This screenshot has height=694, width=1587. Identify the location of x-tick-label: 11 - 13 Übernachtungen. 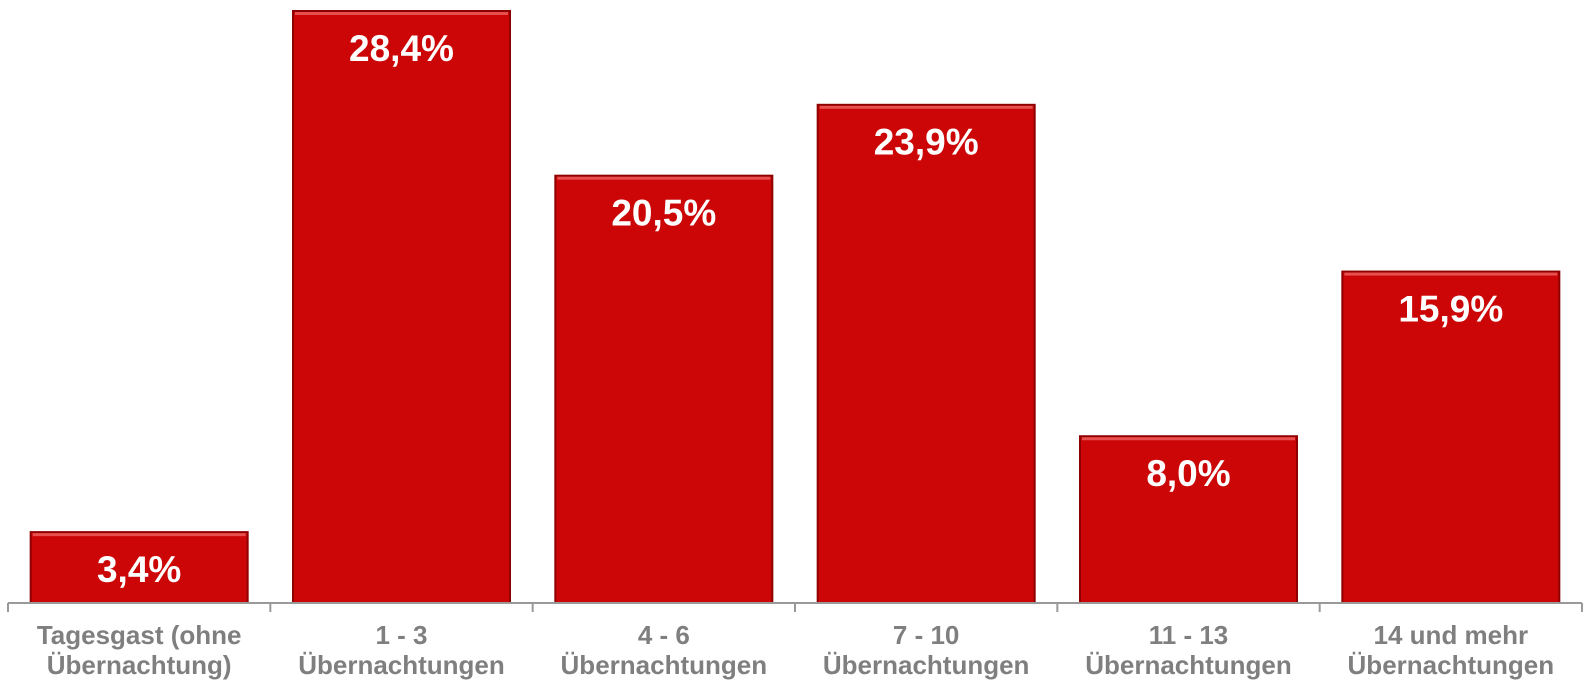
(1188, 650).